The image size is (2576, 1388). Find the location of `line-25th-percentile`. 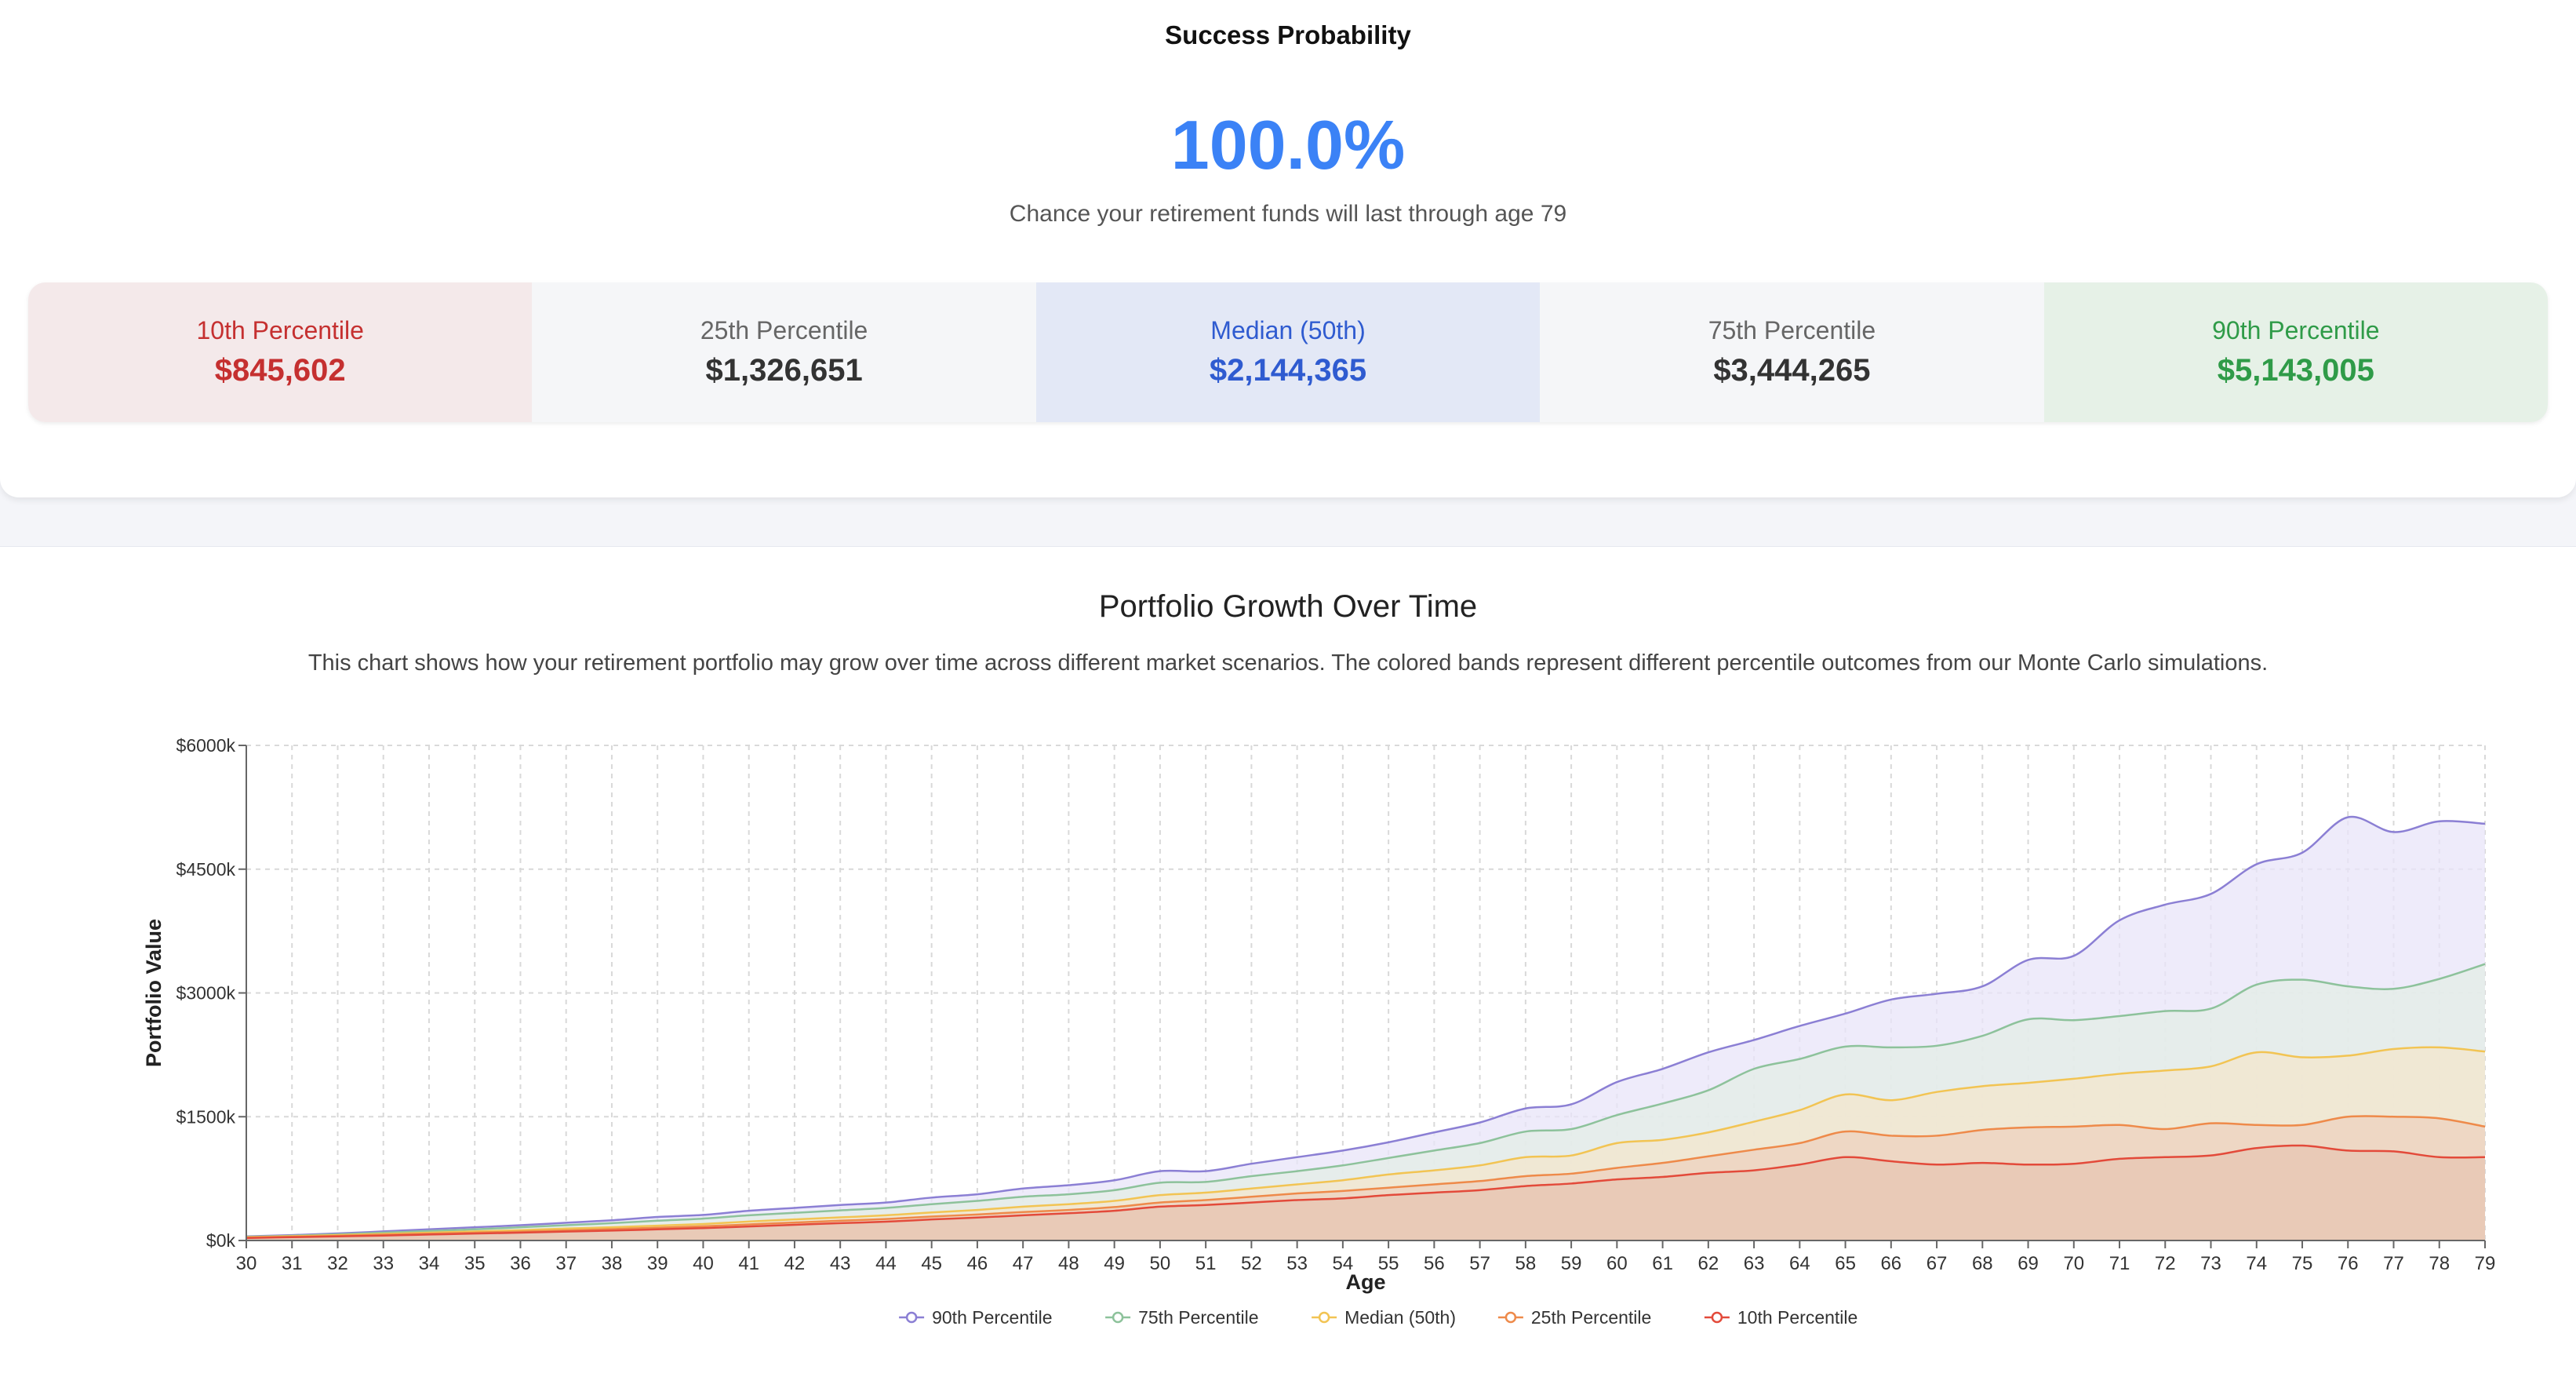

line-25th-percentile is located at coordinates (1366, 1177).